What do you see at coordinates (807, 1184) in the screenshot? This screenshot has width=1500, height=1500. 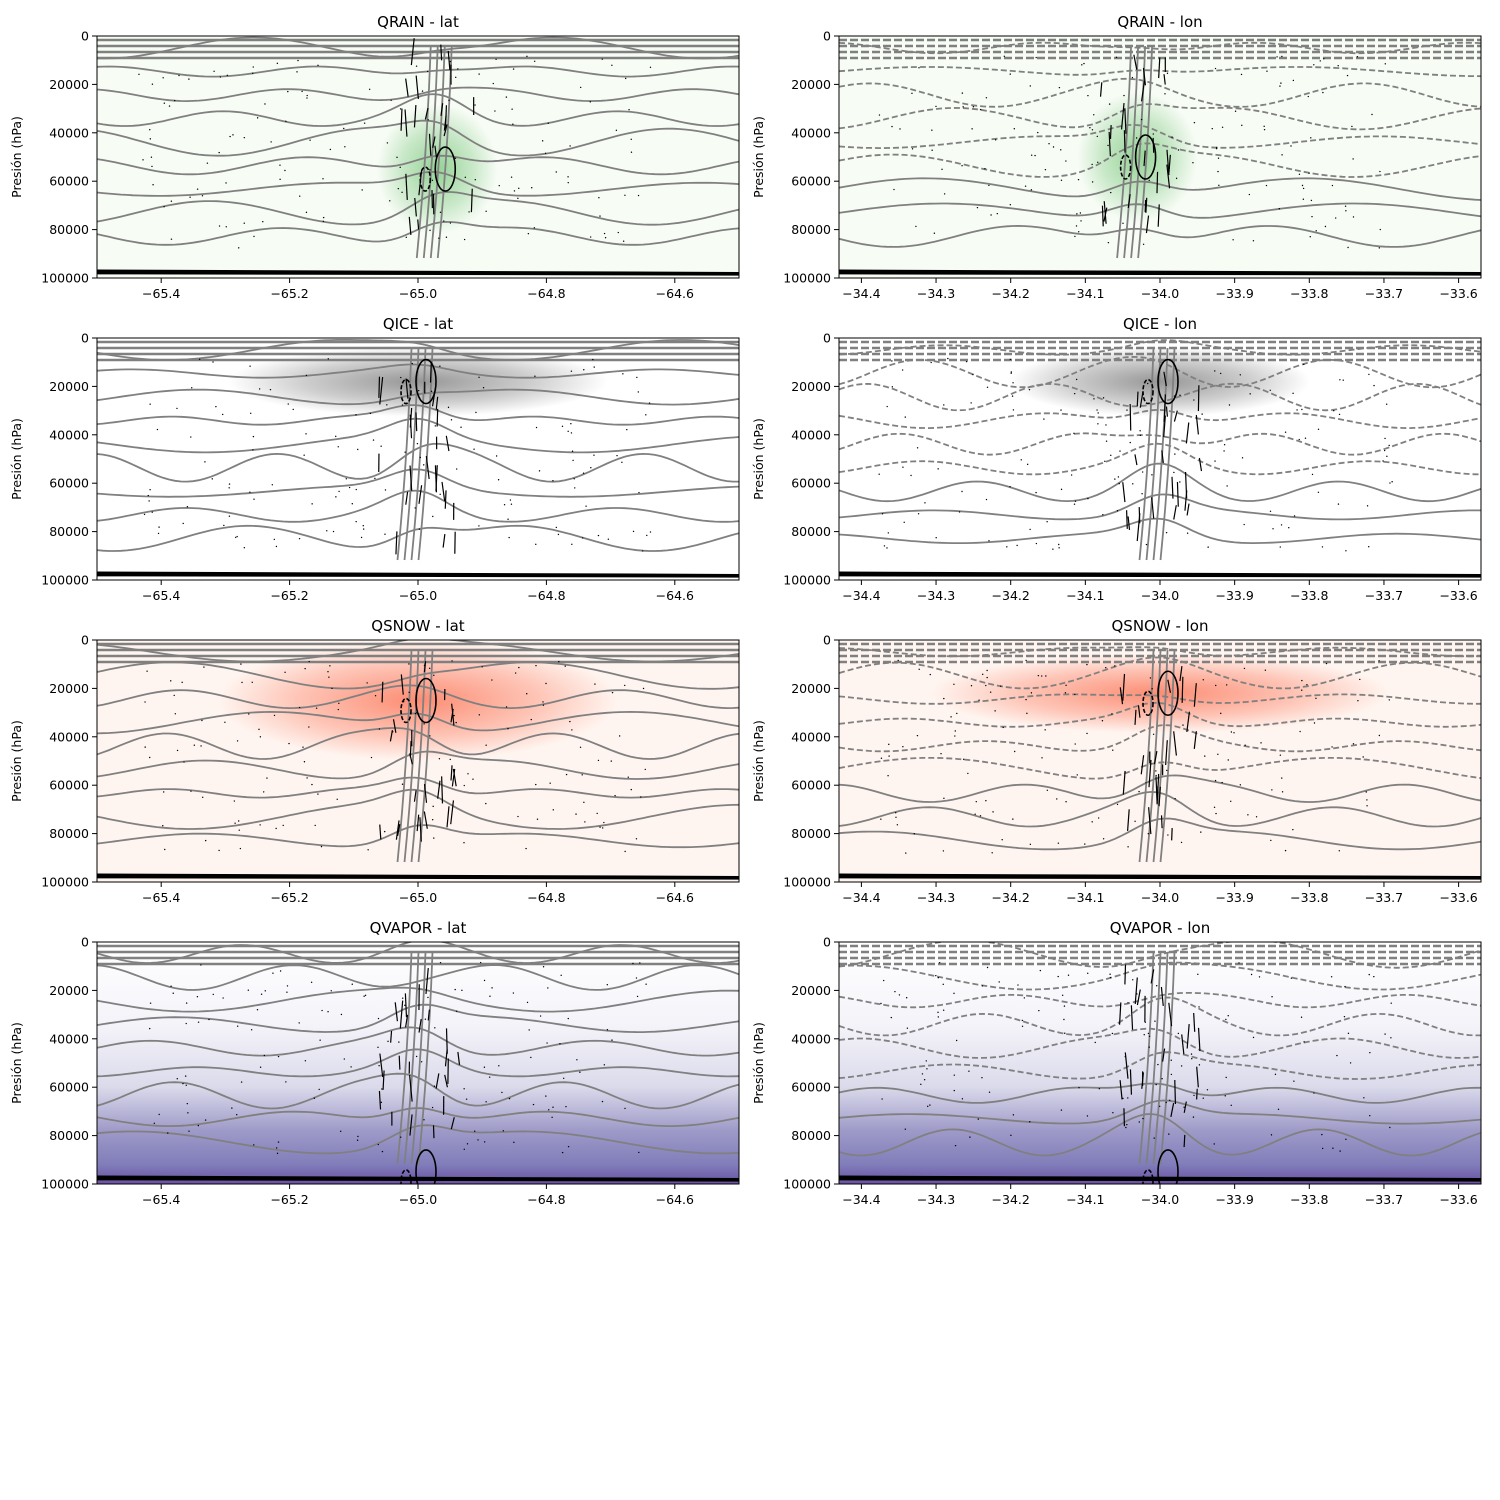 I see `y-tick-label: 100000` at bounding box center [807, 1184].